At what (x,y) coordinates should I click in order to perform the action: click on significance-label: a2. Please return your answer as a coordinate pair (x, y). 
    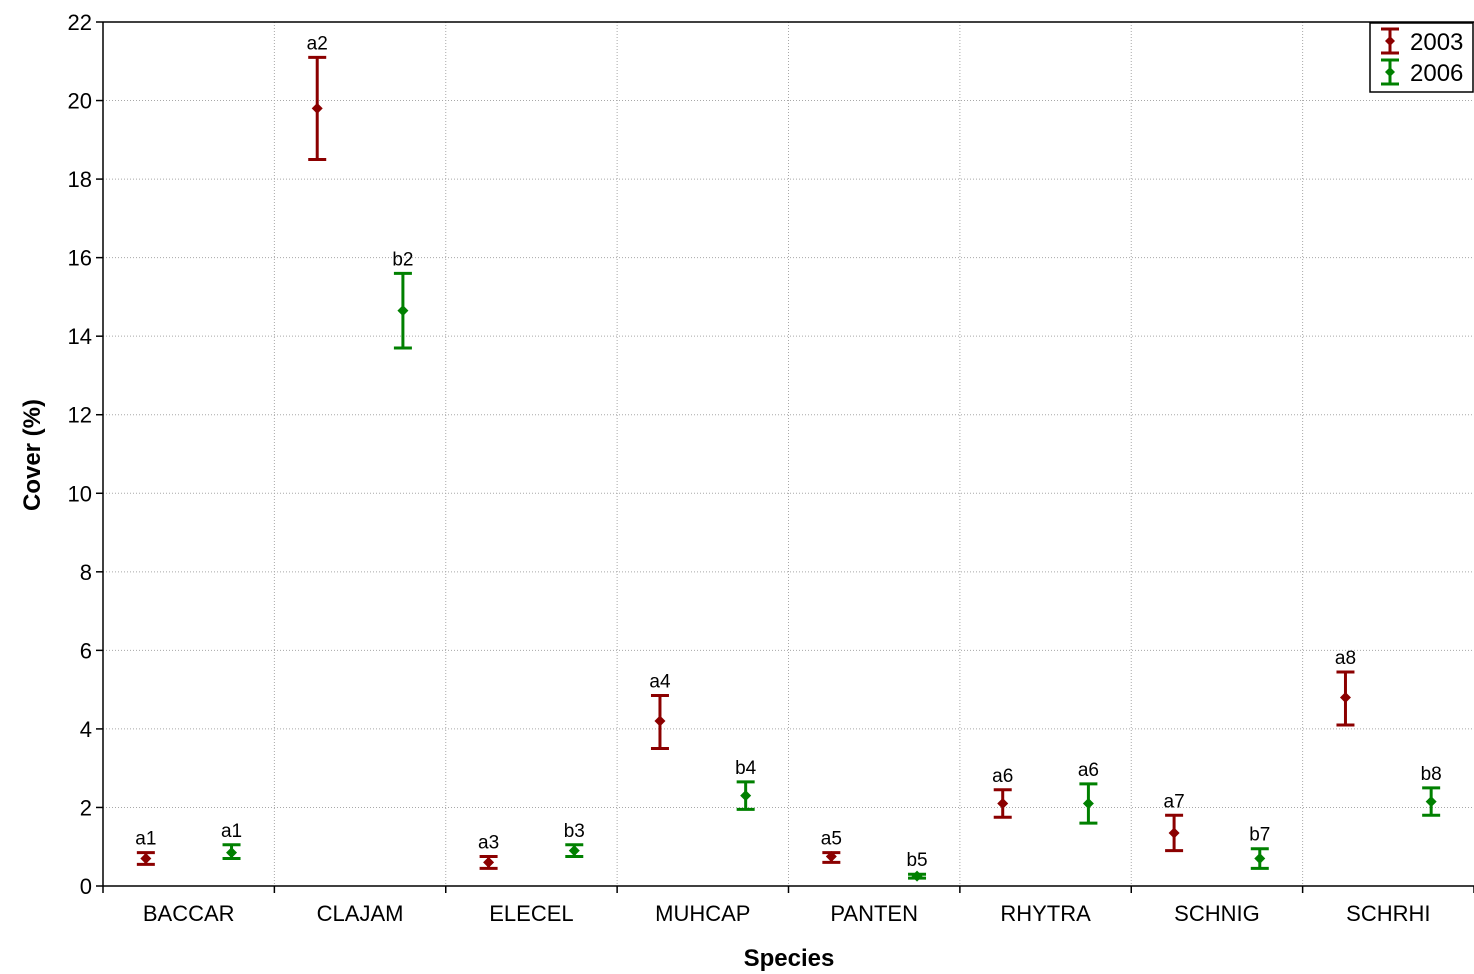
    Looking at the image, I should click on (317, 43).